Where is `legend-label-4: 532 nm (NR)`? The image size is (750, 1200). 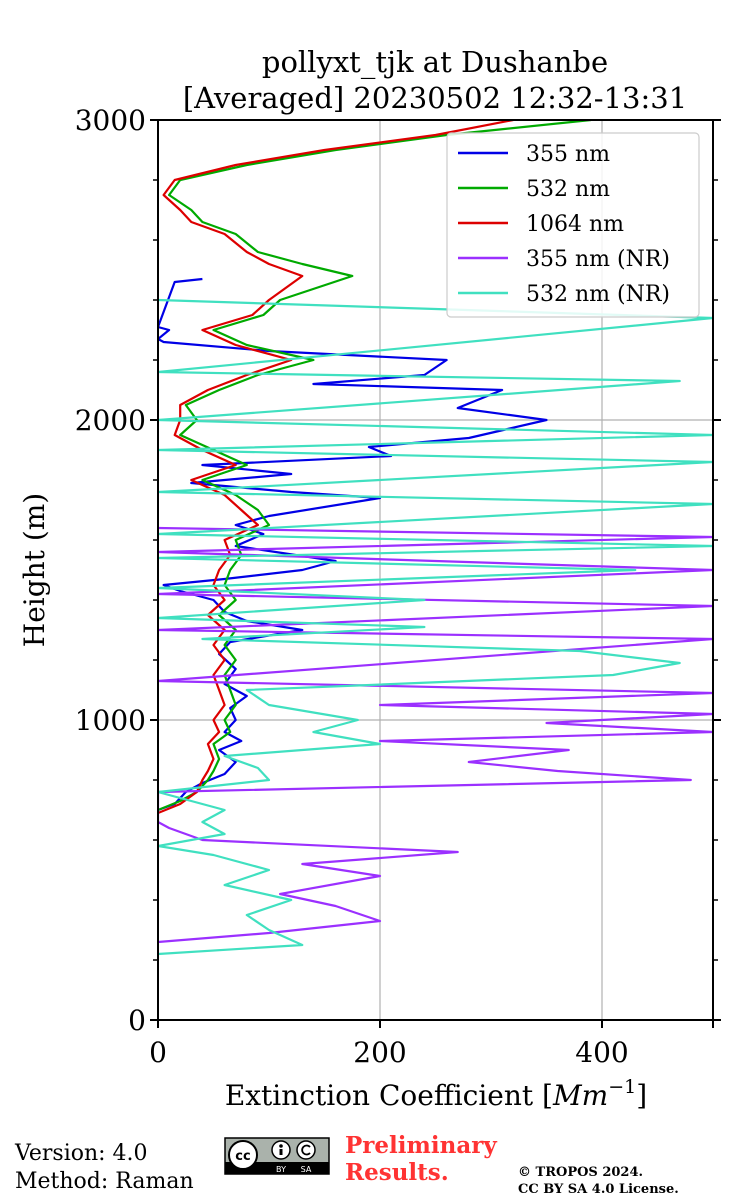
legend-label-4: 532 nm (NR) is located at coordinates (598, 294).